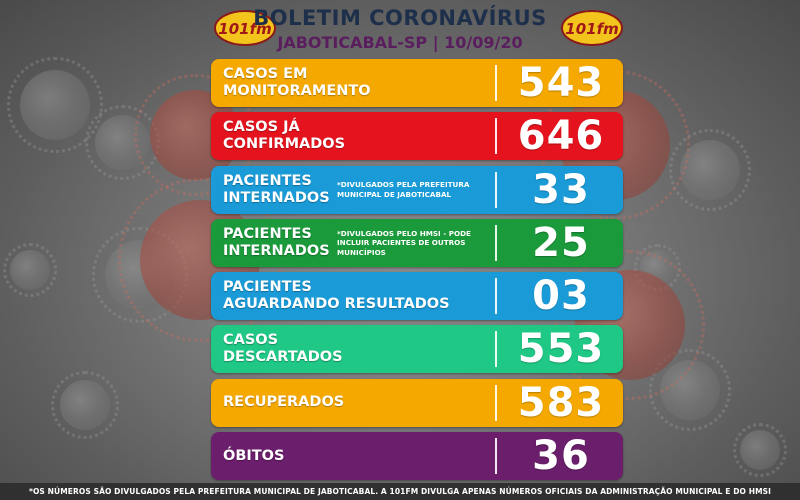 The image size is (800, 500). What do you see at coordinates (561, 242) in the screenshot?
I see `stat-value: 25` at bounding box center [561, 242].